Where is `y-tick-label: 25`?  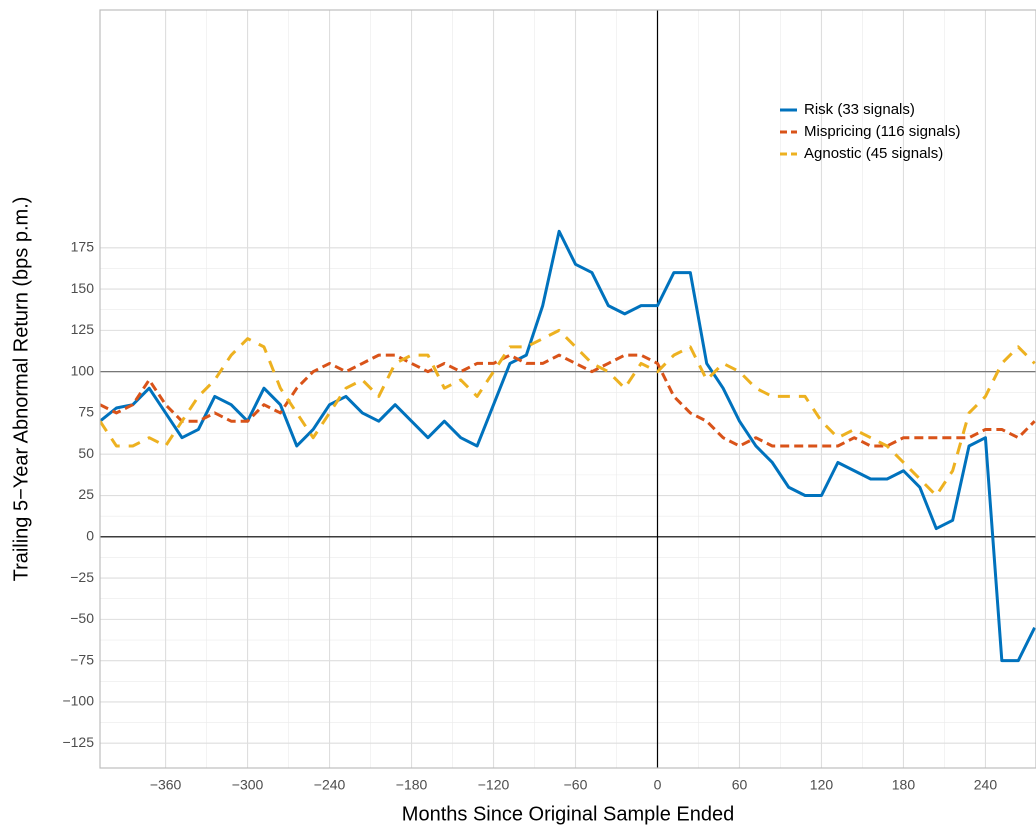 y-tick-label: 25 is located at coordinates (86, 494).